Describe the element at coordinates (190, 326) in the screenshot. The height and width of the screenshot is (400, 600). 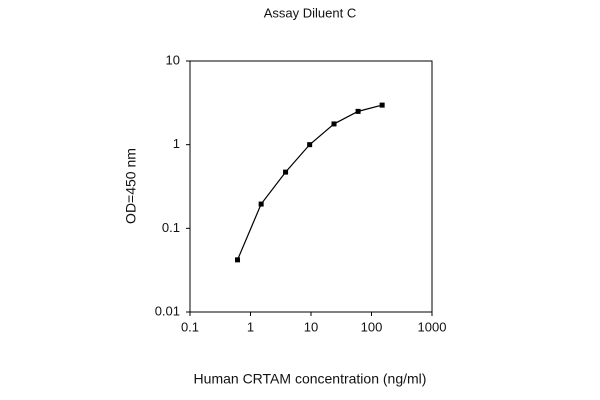
I see `x-tick-label: 0.1` at that location.